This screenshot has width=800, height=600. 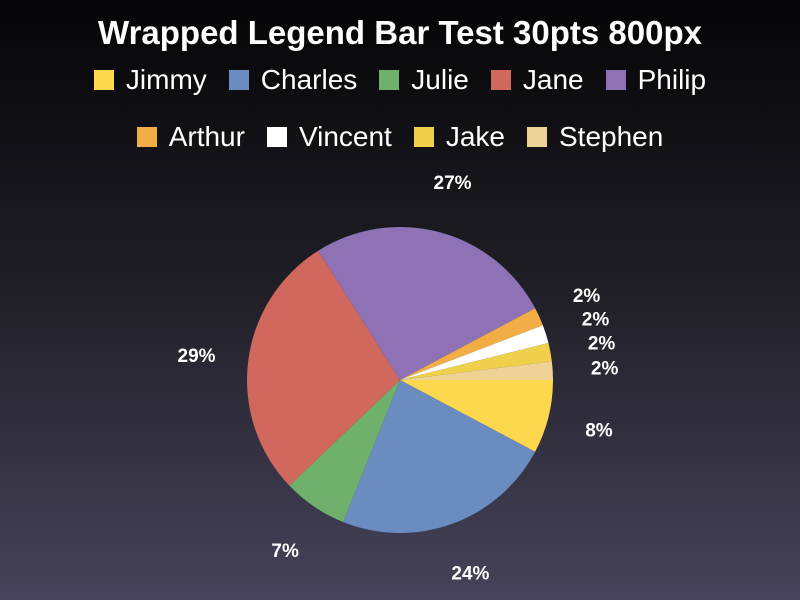 I want to click on pie-slice-philip, so click(x=427, y=303).